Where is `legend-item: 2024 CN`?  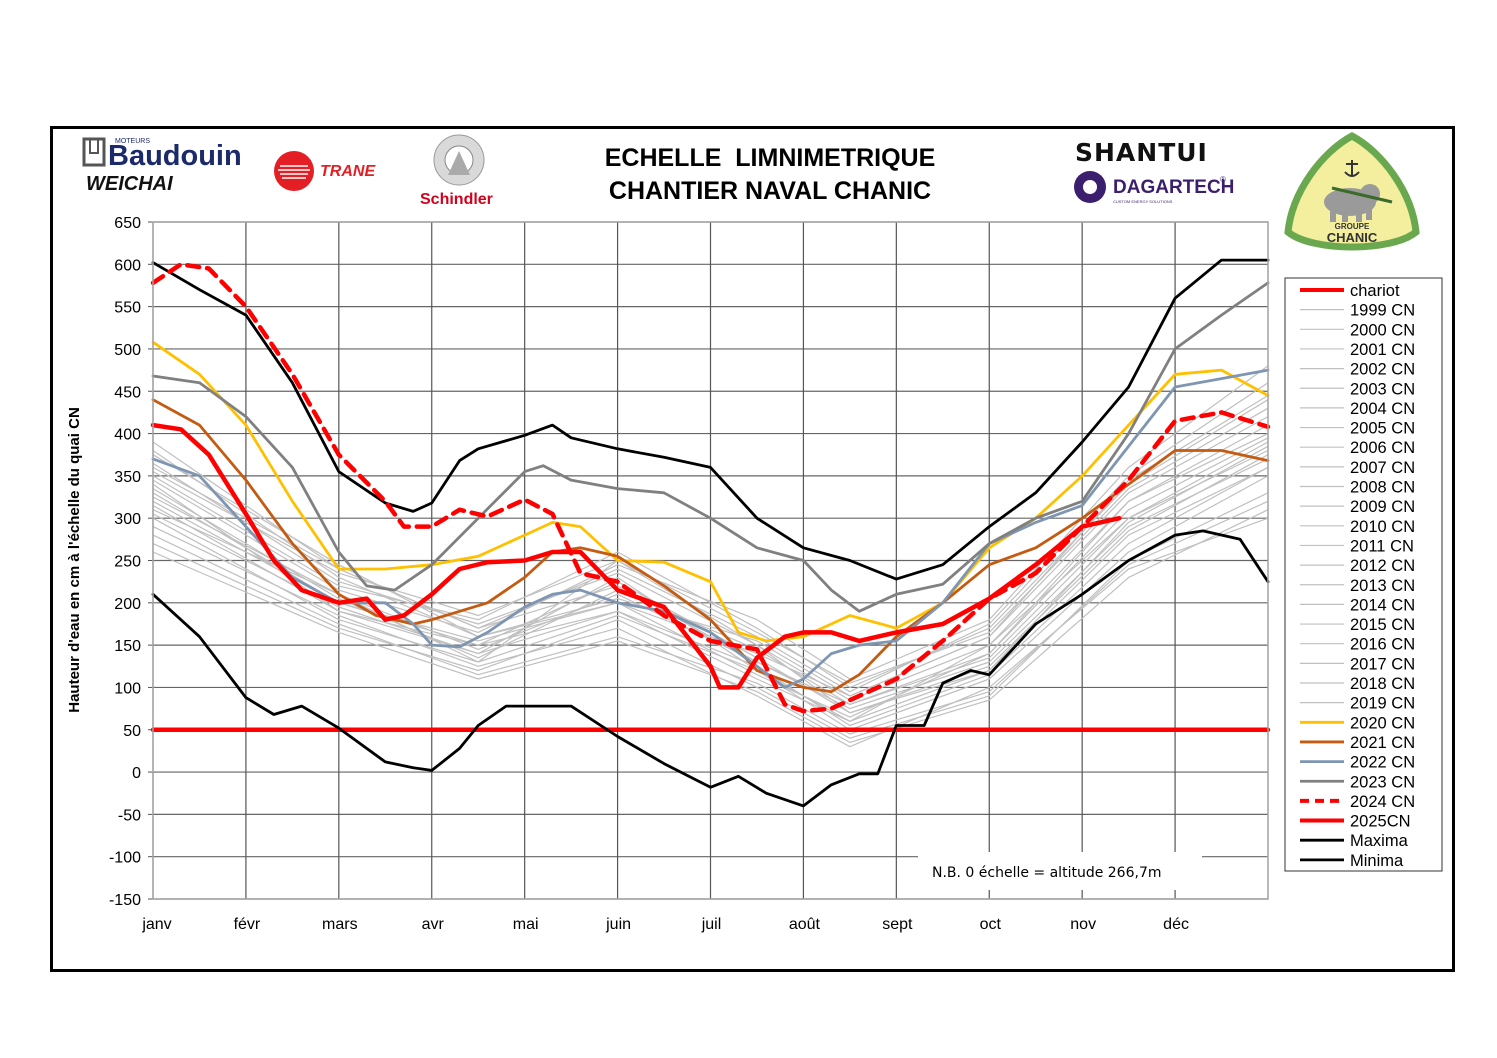 legend-item: 2024 CN is located at coordinates (1357, 802).